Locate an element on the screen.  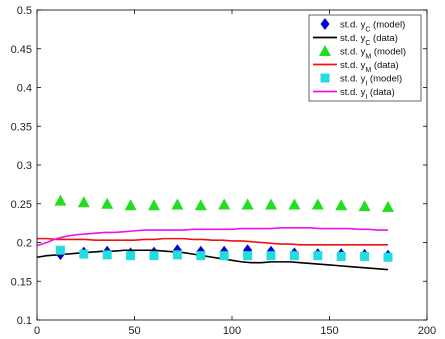
legend-label: st.d. yC (data) is located at coordinates (369, 40).